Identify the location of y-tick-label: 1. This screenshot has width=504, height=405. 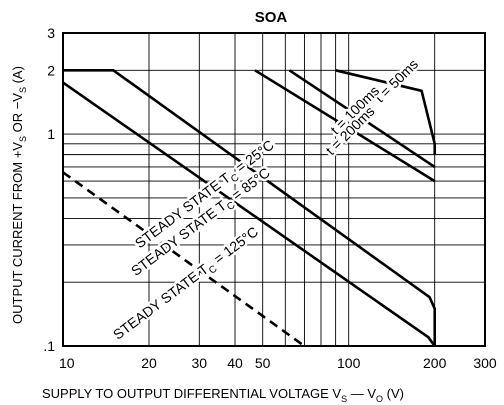
(51, 134).